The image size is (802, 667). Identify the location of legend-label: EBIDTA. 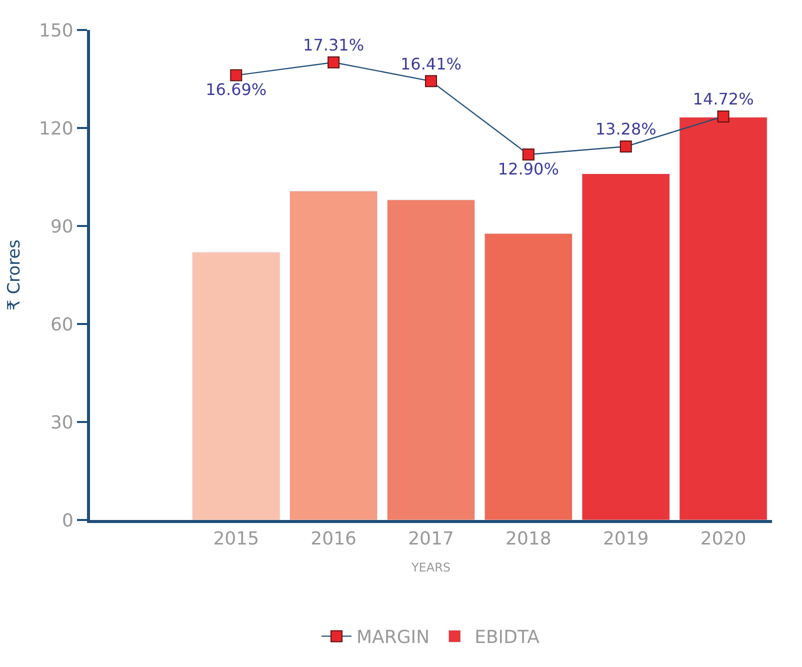
(507, 637).